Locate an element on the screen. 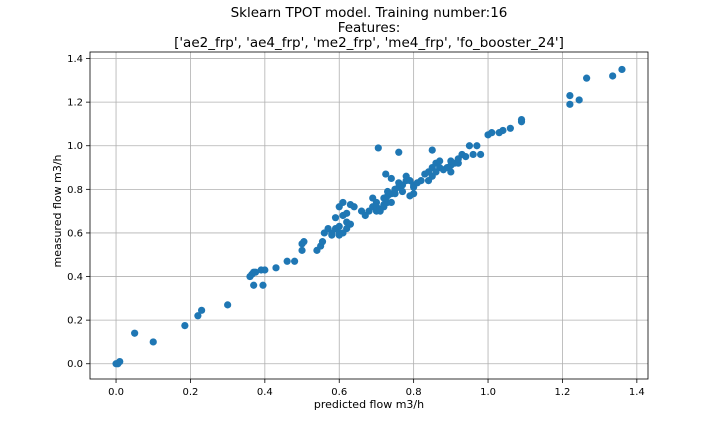 This screenshot has height=436, width=720. x-tick-label: 0.0 is located at coordinates (116, 392).